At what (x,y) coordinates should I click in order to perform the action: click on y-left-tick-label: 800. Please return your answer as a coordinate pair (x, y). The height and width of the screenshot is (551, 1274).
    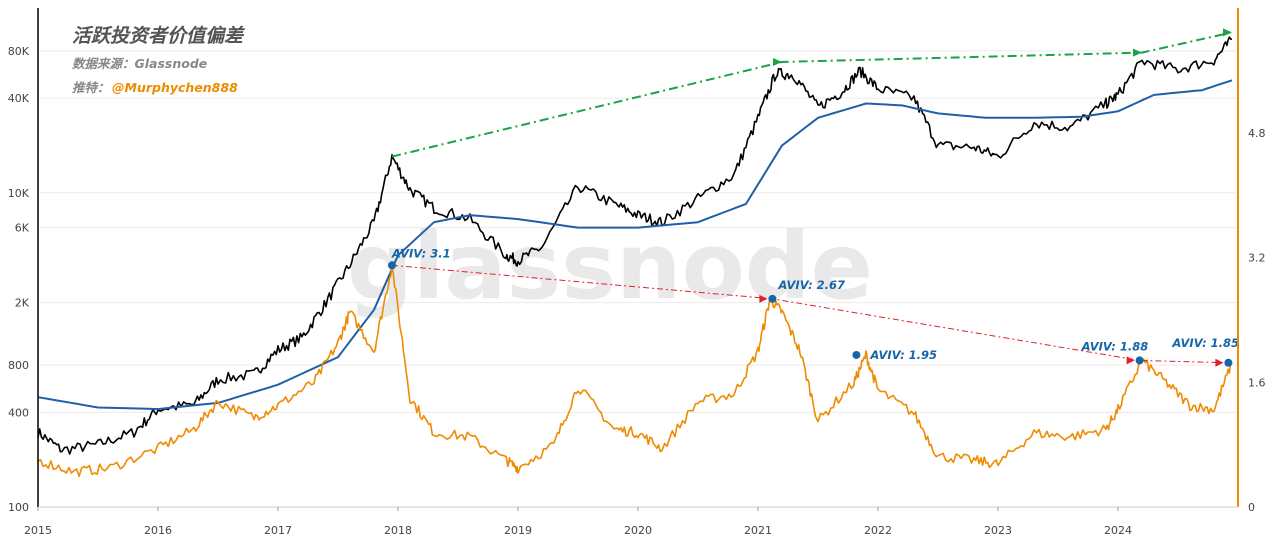
    Looking at the image, I should click on (18, 365).